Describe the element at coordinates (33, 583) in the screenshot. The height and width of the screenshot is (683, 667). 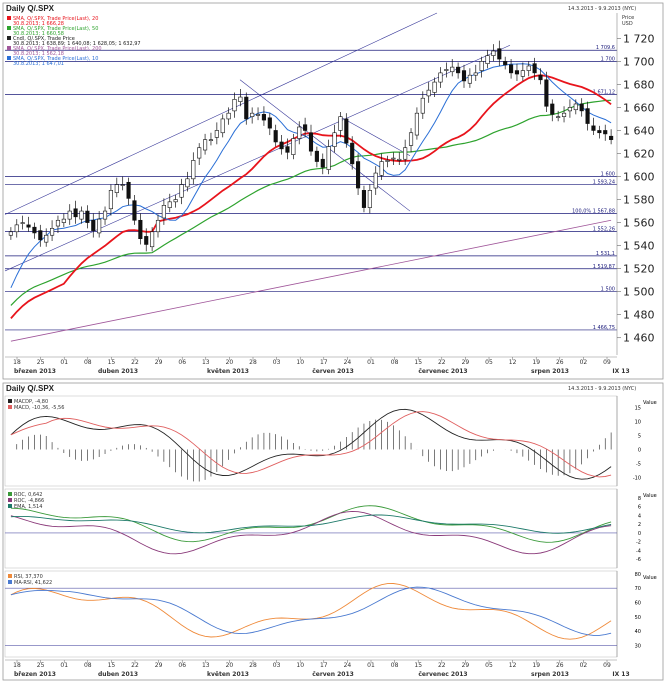
I see `indicator-legend-label: MA-RSI, 41,622` at that location.